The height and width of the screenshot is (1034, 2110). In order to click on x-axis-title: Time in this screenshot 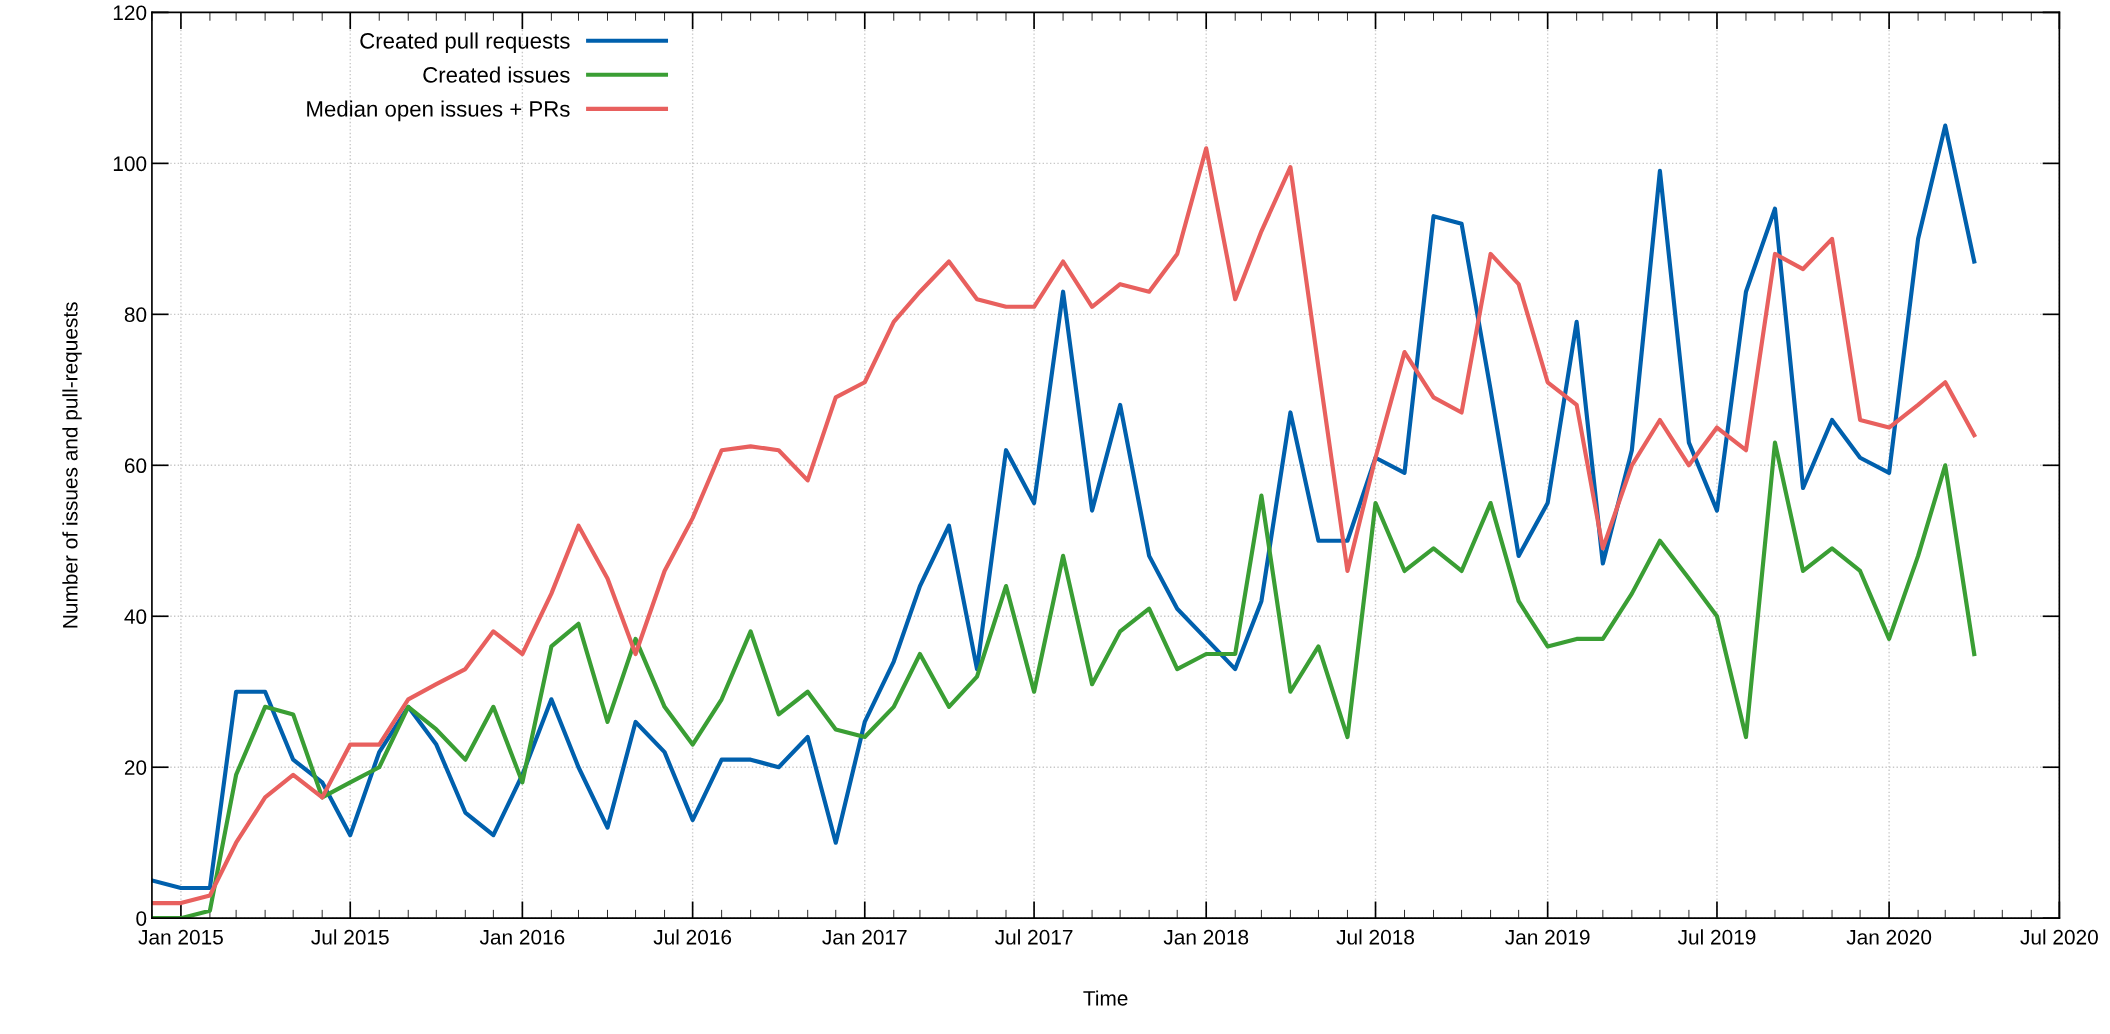, I will do `click(1105, 998)`.